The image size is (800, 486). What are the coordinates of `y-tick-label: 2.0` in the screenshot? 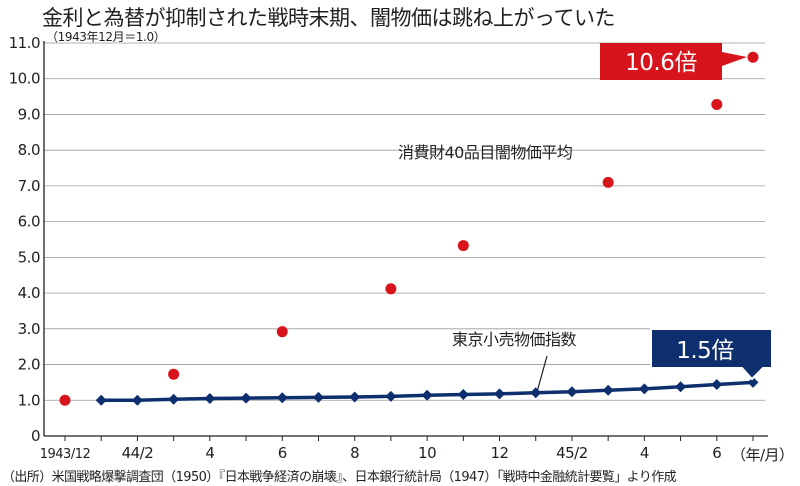 It's located at (29, 365).